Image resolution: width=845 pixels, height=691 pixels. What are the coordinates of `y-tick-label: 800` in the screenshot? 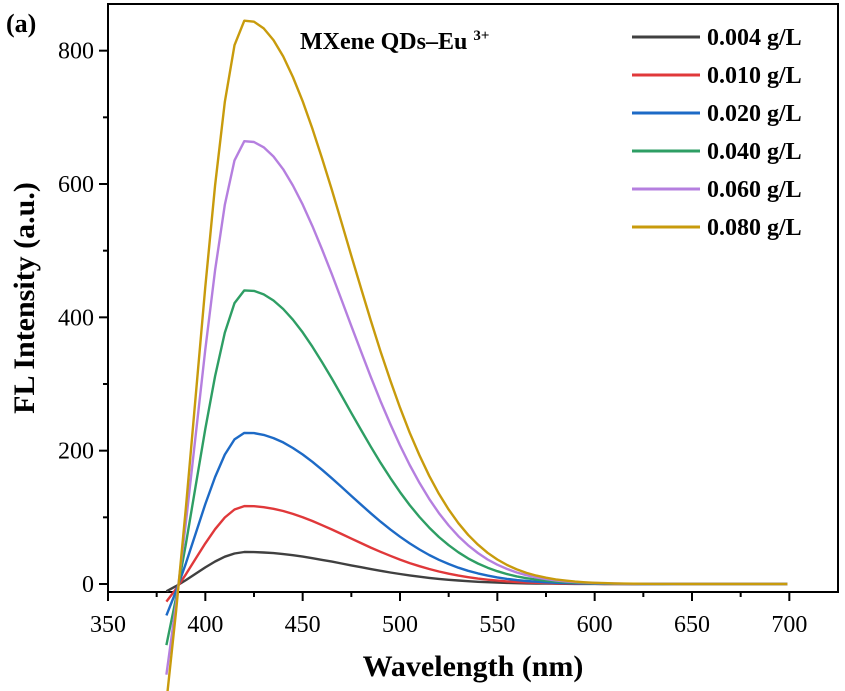 It's located at (76, 52).